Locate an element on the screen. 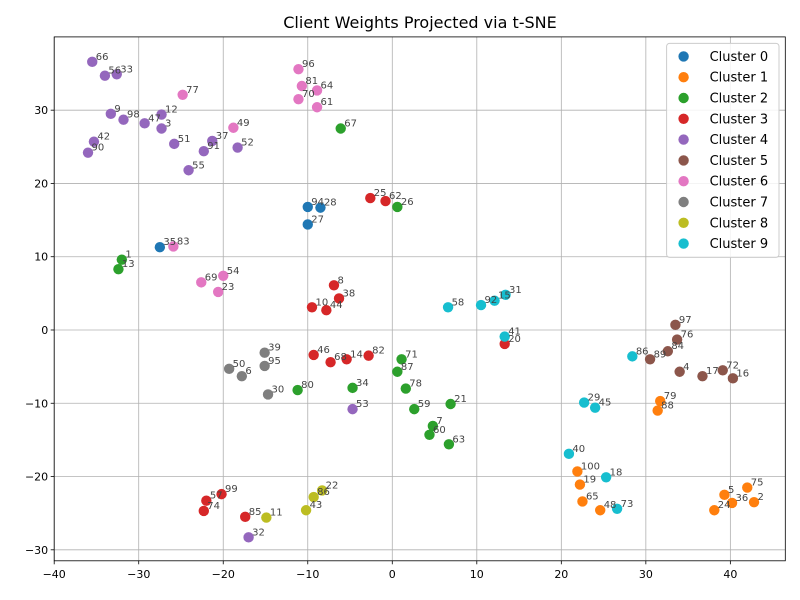  point-label: 1 is located at coordinates (128, 255).